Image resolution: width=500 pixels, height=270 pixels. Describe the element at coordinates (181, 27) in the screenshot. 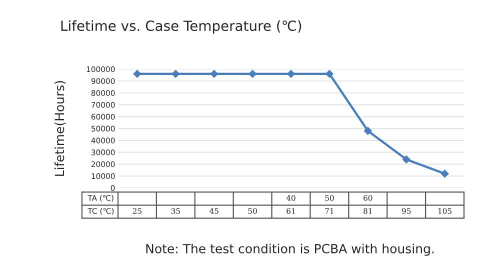

I see `chart-title: Lifetime vs. Case Temperature (℃)` at that location.